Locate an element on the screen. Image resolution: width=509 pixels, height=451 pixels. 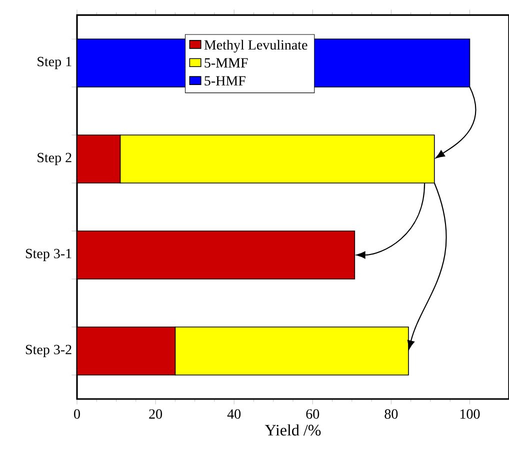
x-tick-label: 60 is located at coordinates (313, 414).